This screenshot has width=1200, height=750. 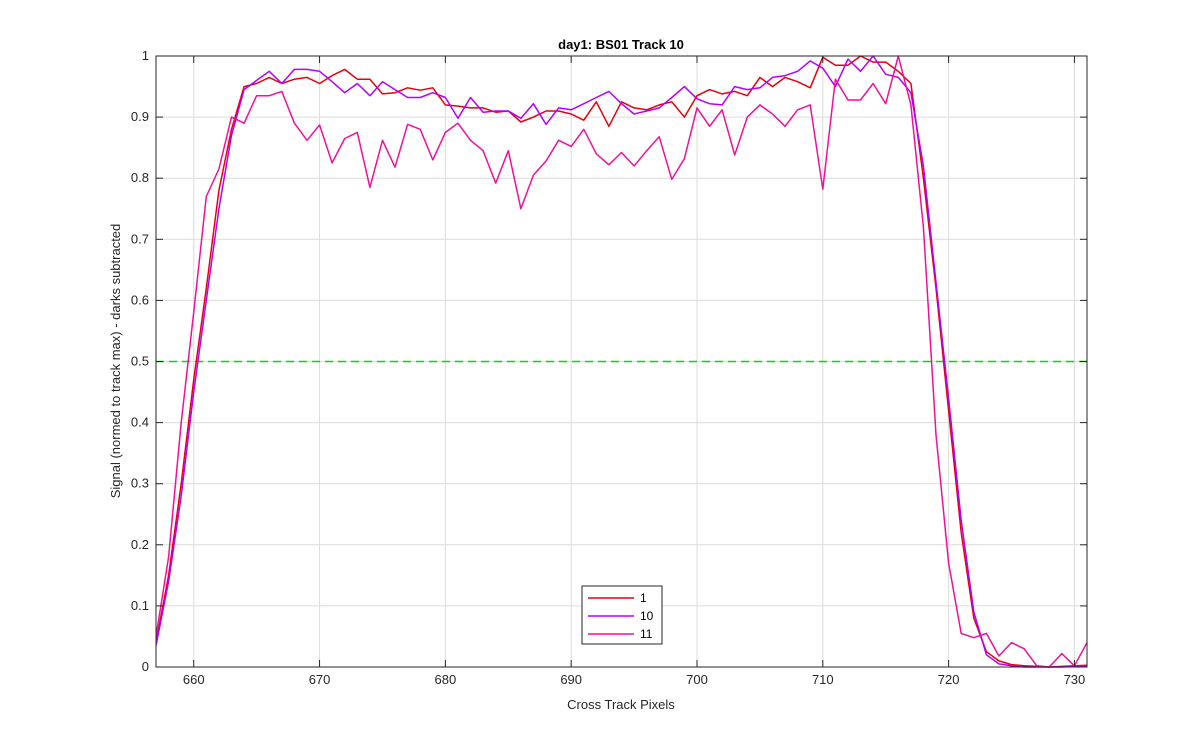 What do you see at coordinates (145, 666) in the screenshot?
I see `y-tick-label: 0` at bounding box center [145, 666].